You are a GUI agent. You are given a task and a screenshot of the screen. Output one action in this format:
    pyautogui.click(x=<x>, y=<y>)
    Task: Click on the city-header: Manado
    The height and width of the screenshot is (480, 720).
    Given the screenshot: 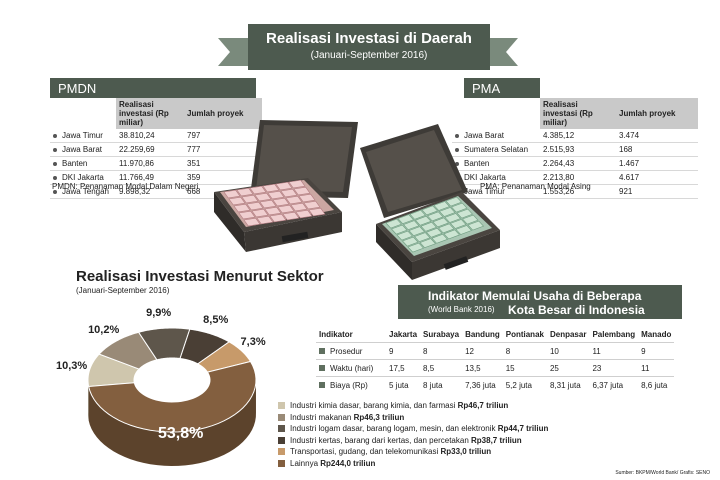 What is the action you would take?
    pyautogui.click(x=656, y=334)
    